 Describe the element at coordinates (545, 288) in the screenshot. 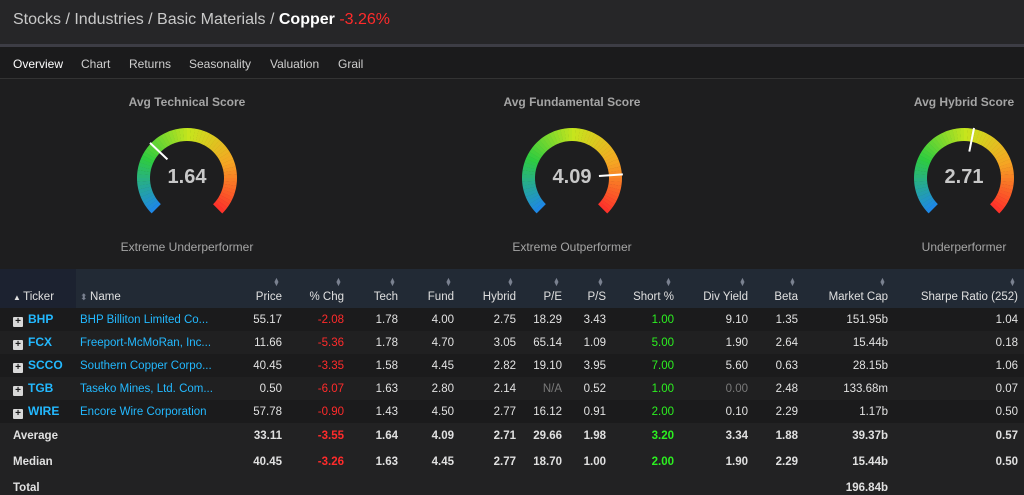

I see `column-header-p-e: ▲▼ P/E` at that location.